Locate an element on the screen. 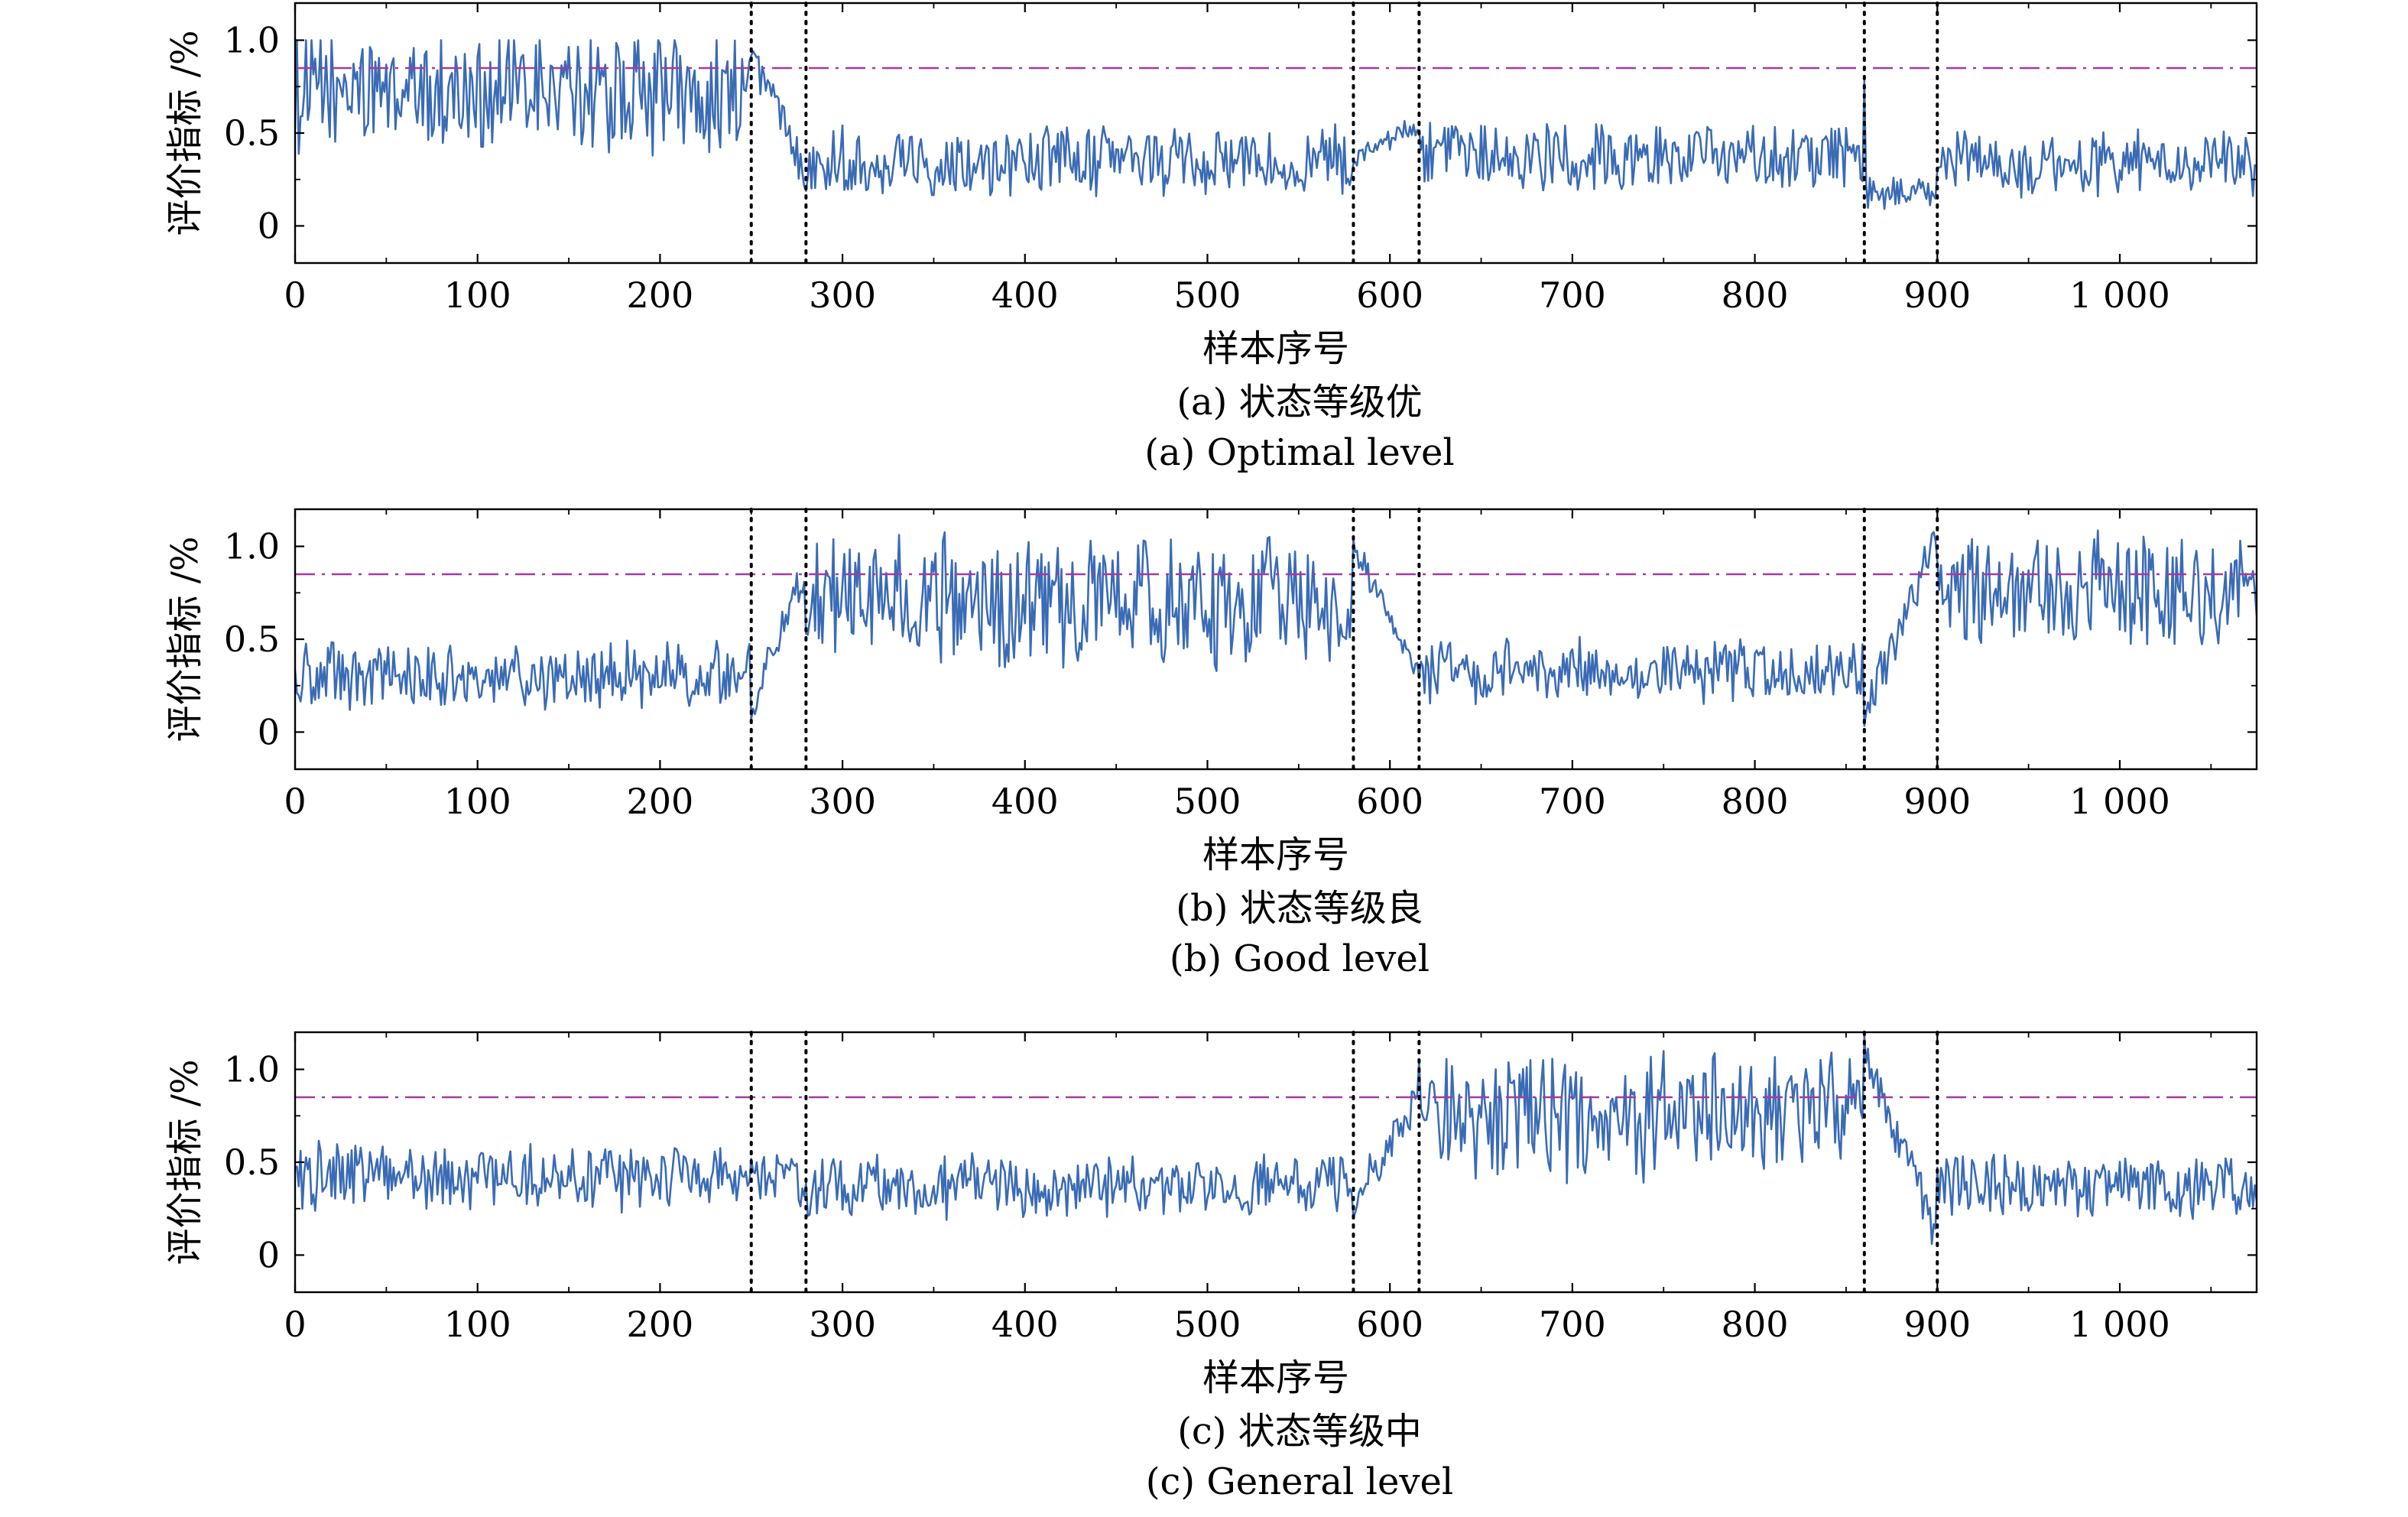 Image resolution: width=2408 pixels, height=1517 pixels. caption-en: (c) General level is located at coordinates (1300, 1481).